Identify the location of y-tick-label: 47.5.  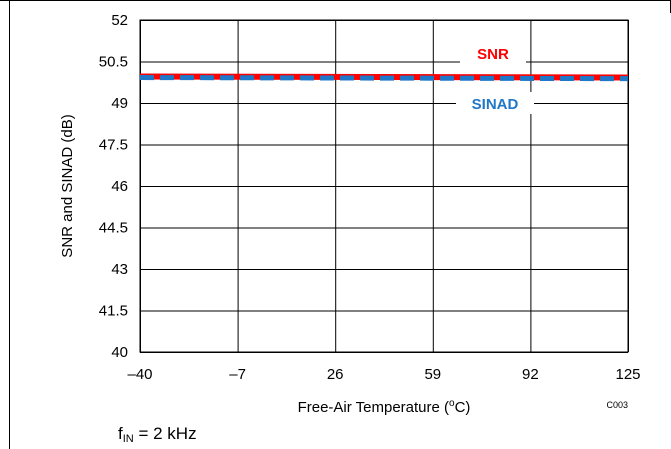
(113, 145).